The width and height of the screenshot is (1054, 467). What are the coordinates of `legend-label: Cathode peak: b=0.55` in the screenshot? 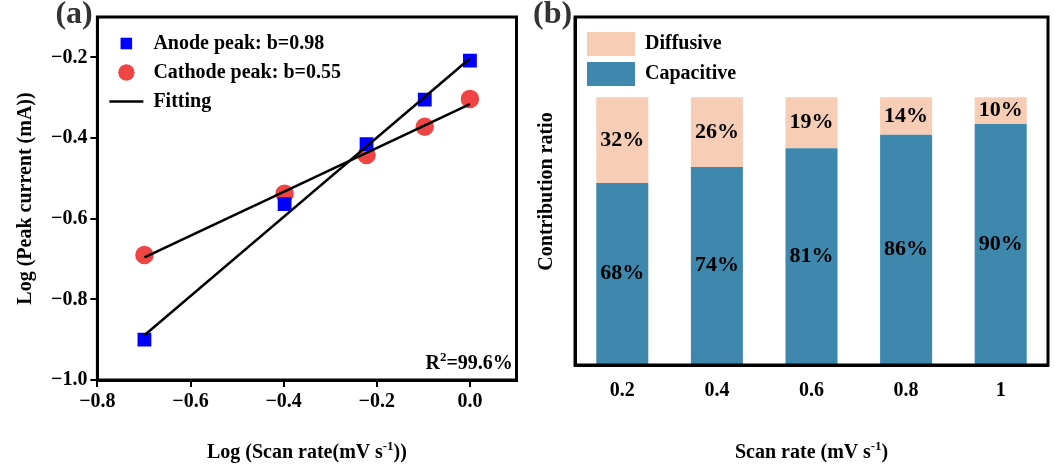 It's located at (247, 71).